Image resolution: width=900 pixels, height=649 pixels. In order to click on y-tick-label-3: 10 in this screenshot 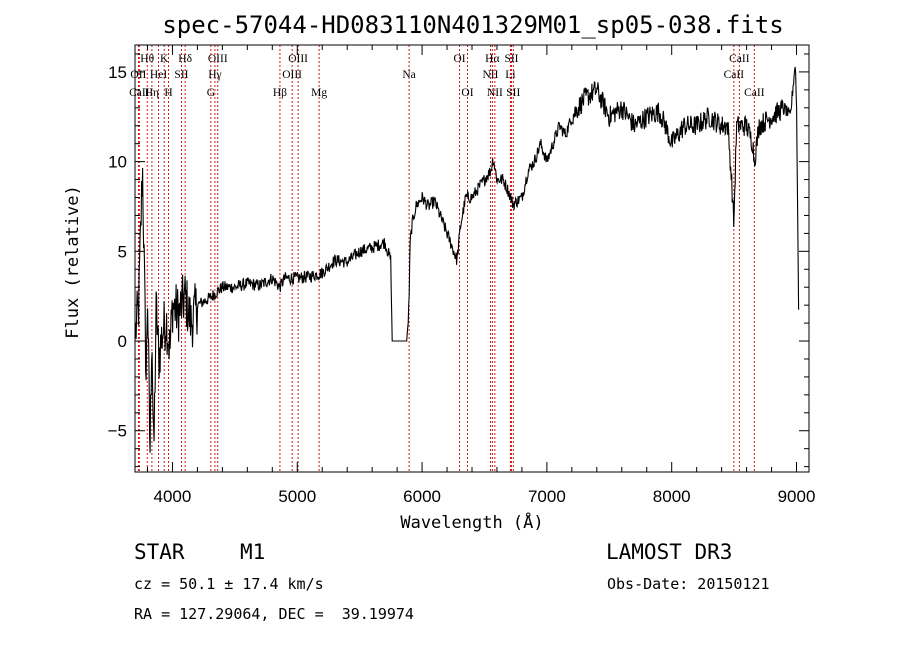, I will do `click(117, 162)`.